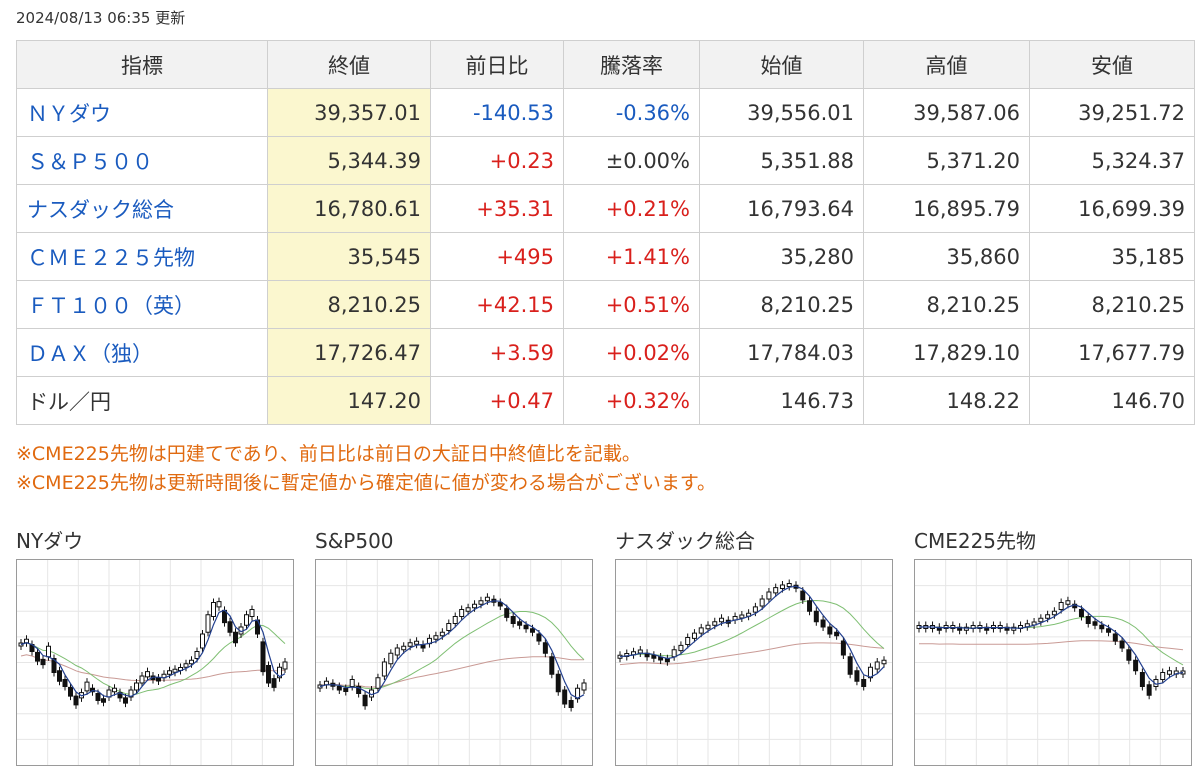  I want to click on rate-value: -0.36%, so click(631, 112).